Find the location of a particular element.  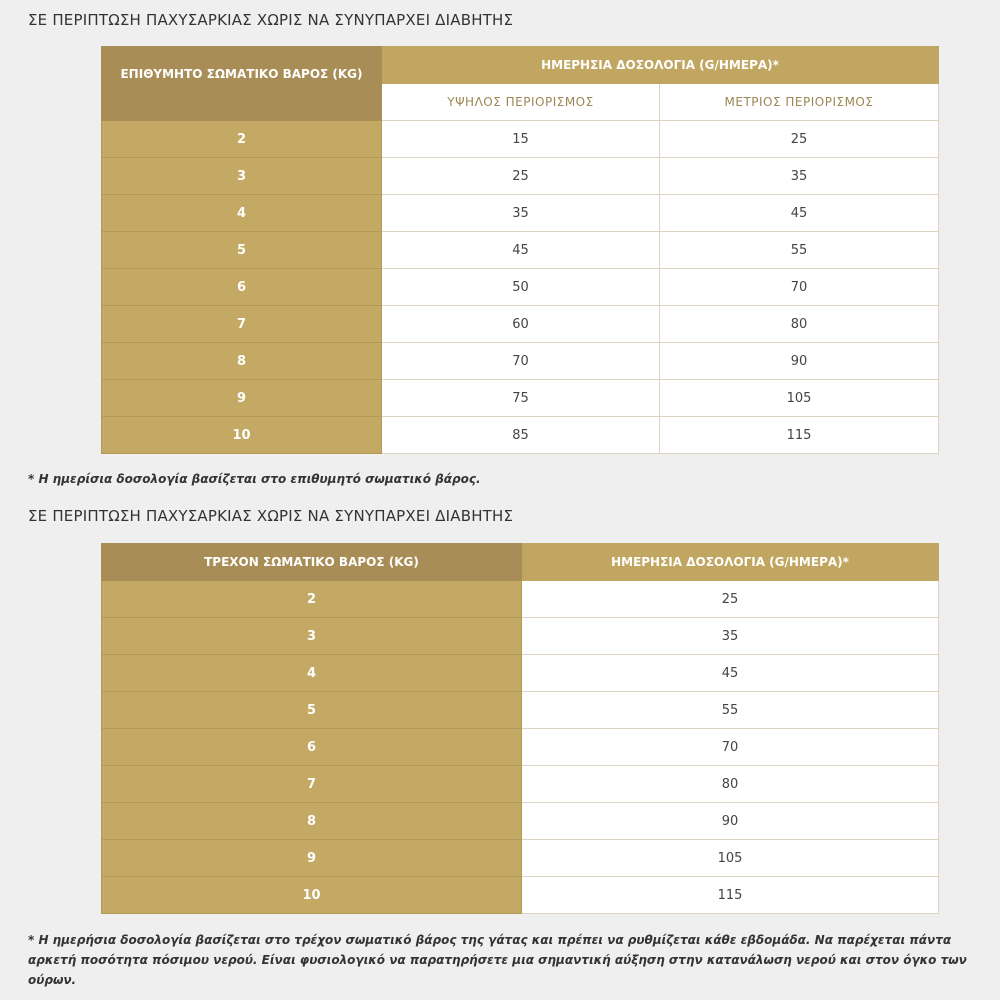

table-row: 7 60 80 is located at coordinates (520, 324).